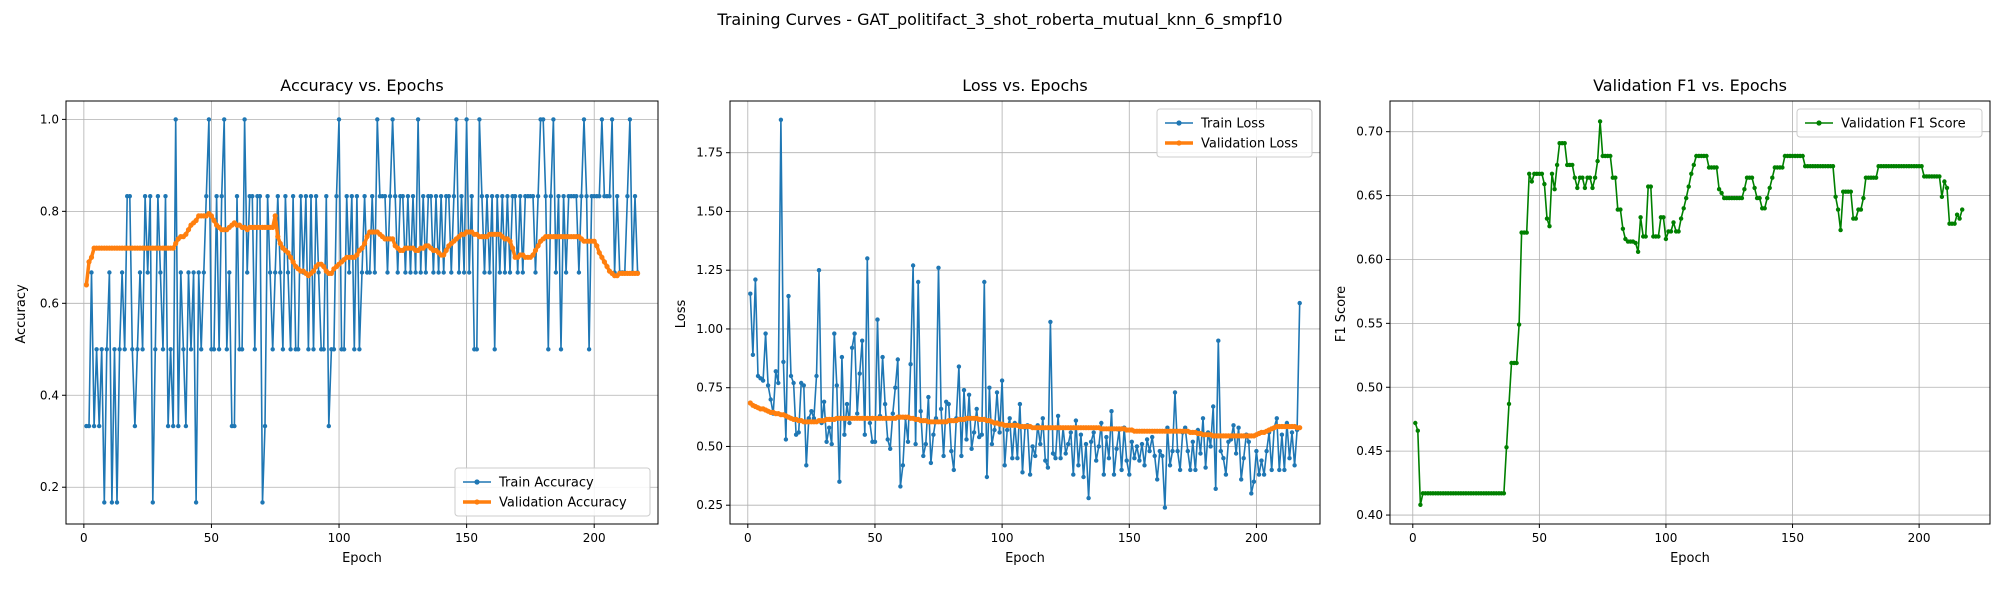 This screenshot has width=2000, height=600. I want to click on f1-xtick-label: 50, so click(1539, 538).